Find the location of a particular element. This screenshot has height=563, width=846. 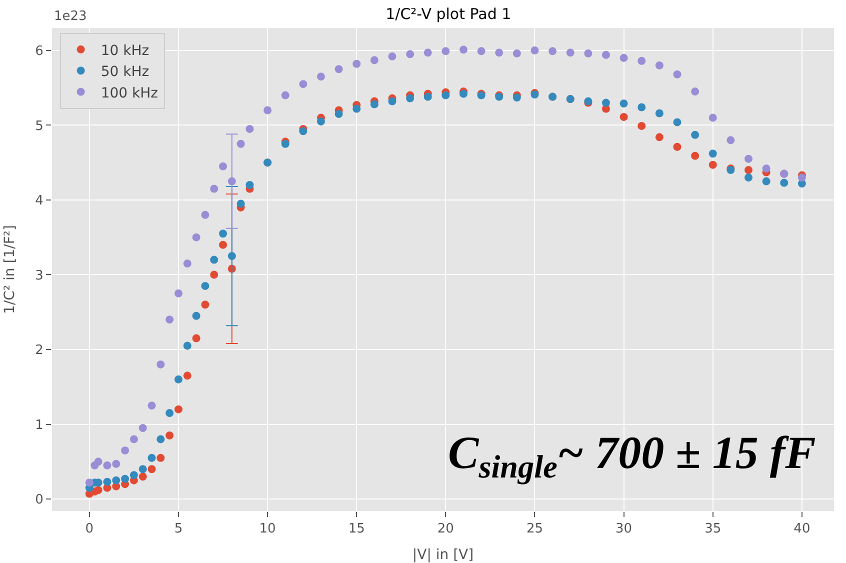

text: 1e23 is located at coordinates (70, 16).